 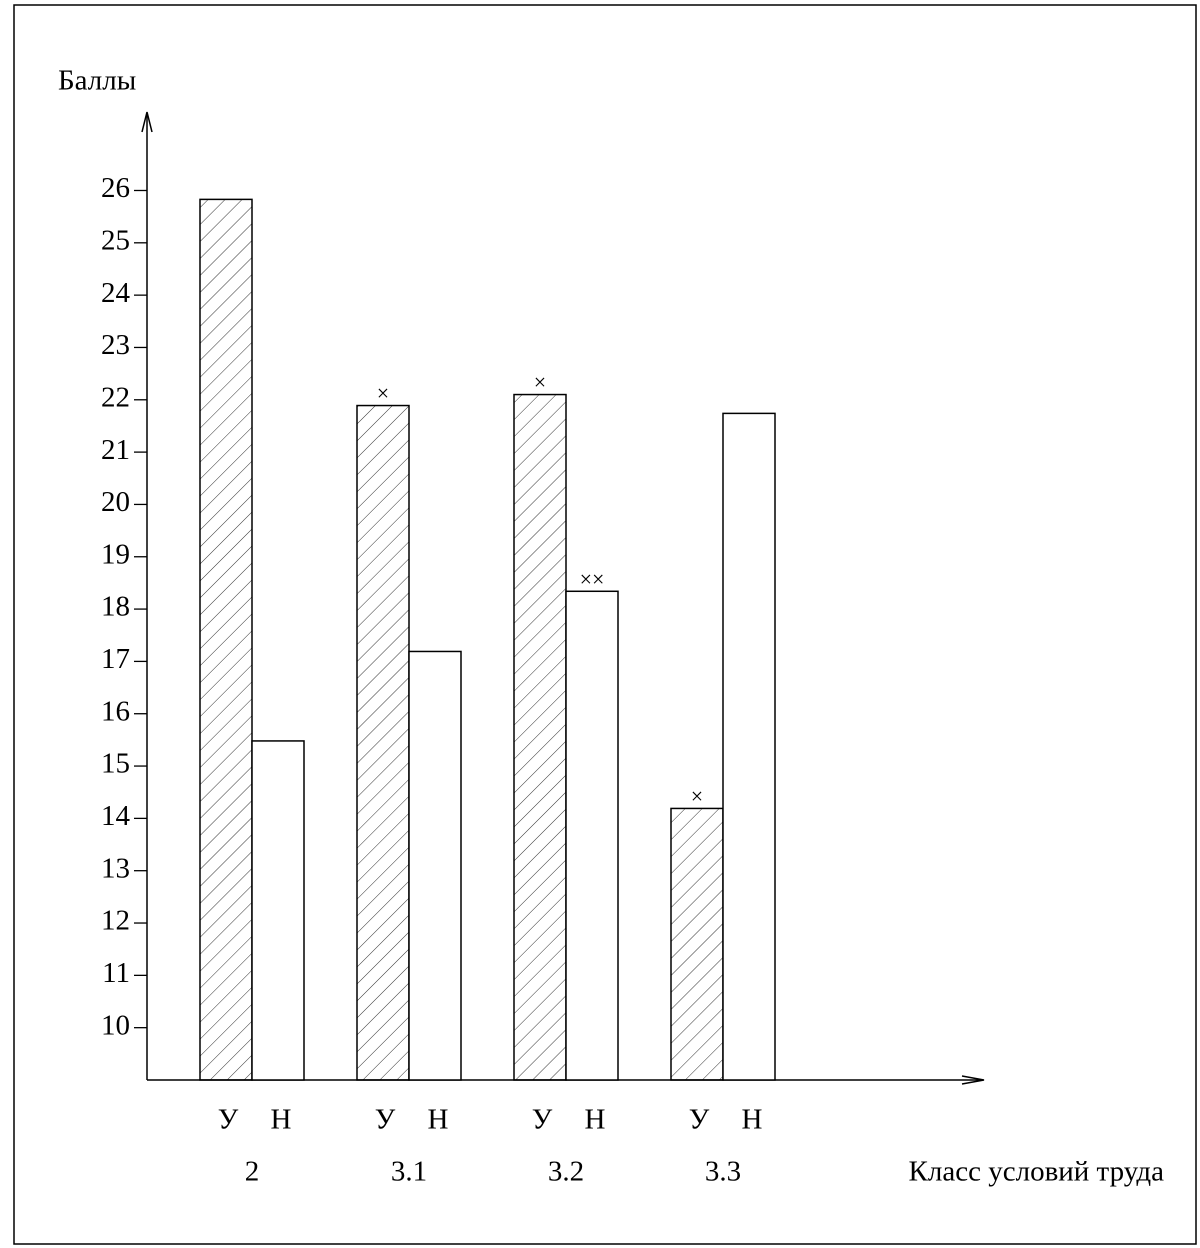 I want to click on y-tick-label: 24, so click(x=116, y=293).